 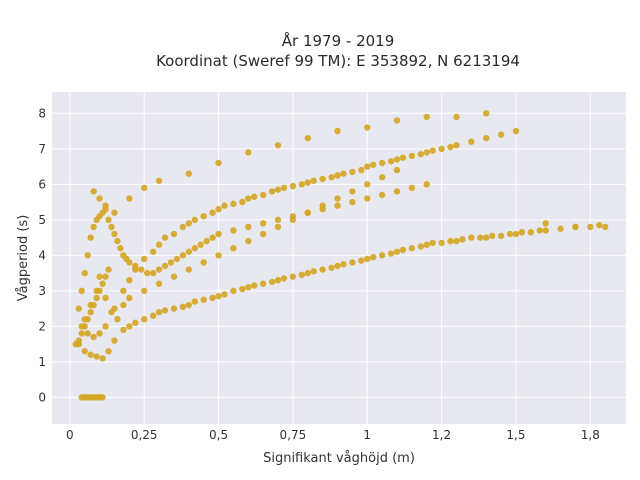 I want to click on x-axis-label: Signifikant våghöjd (m), so click(x=339, y=458).